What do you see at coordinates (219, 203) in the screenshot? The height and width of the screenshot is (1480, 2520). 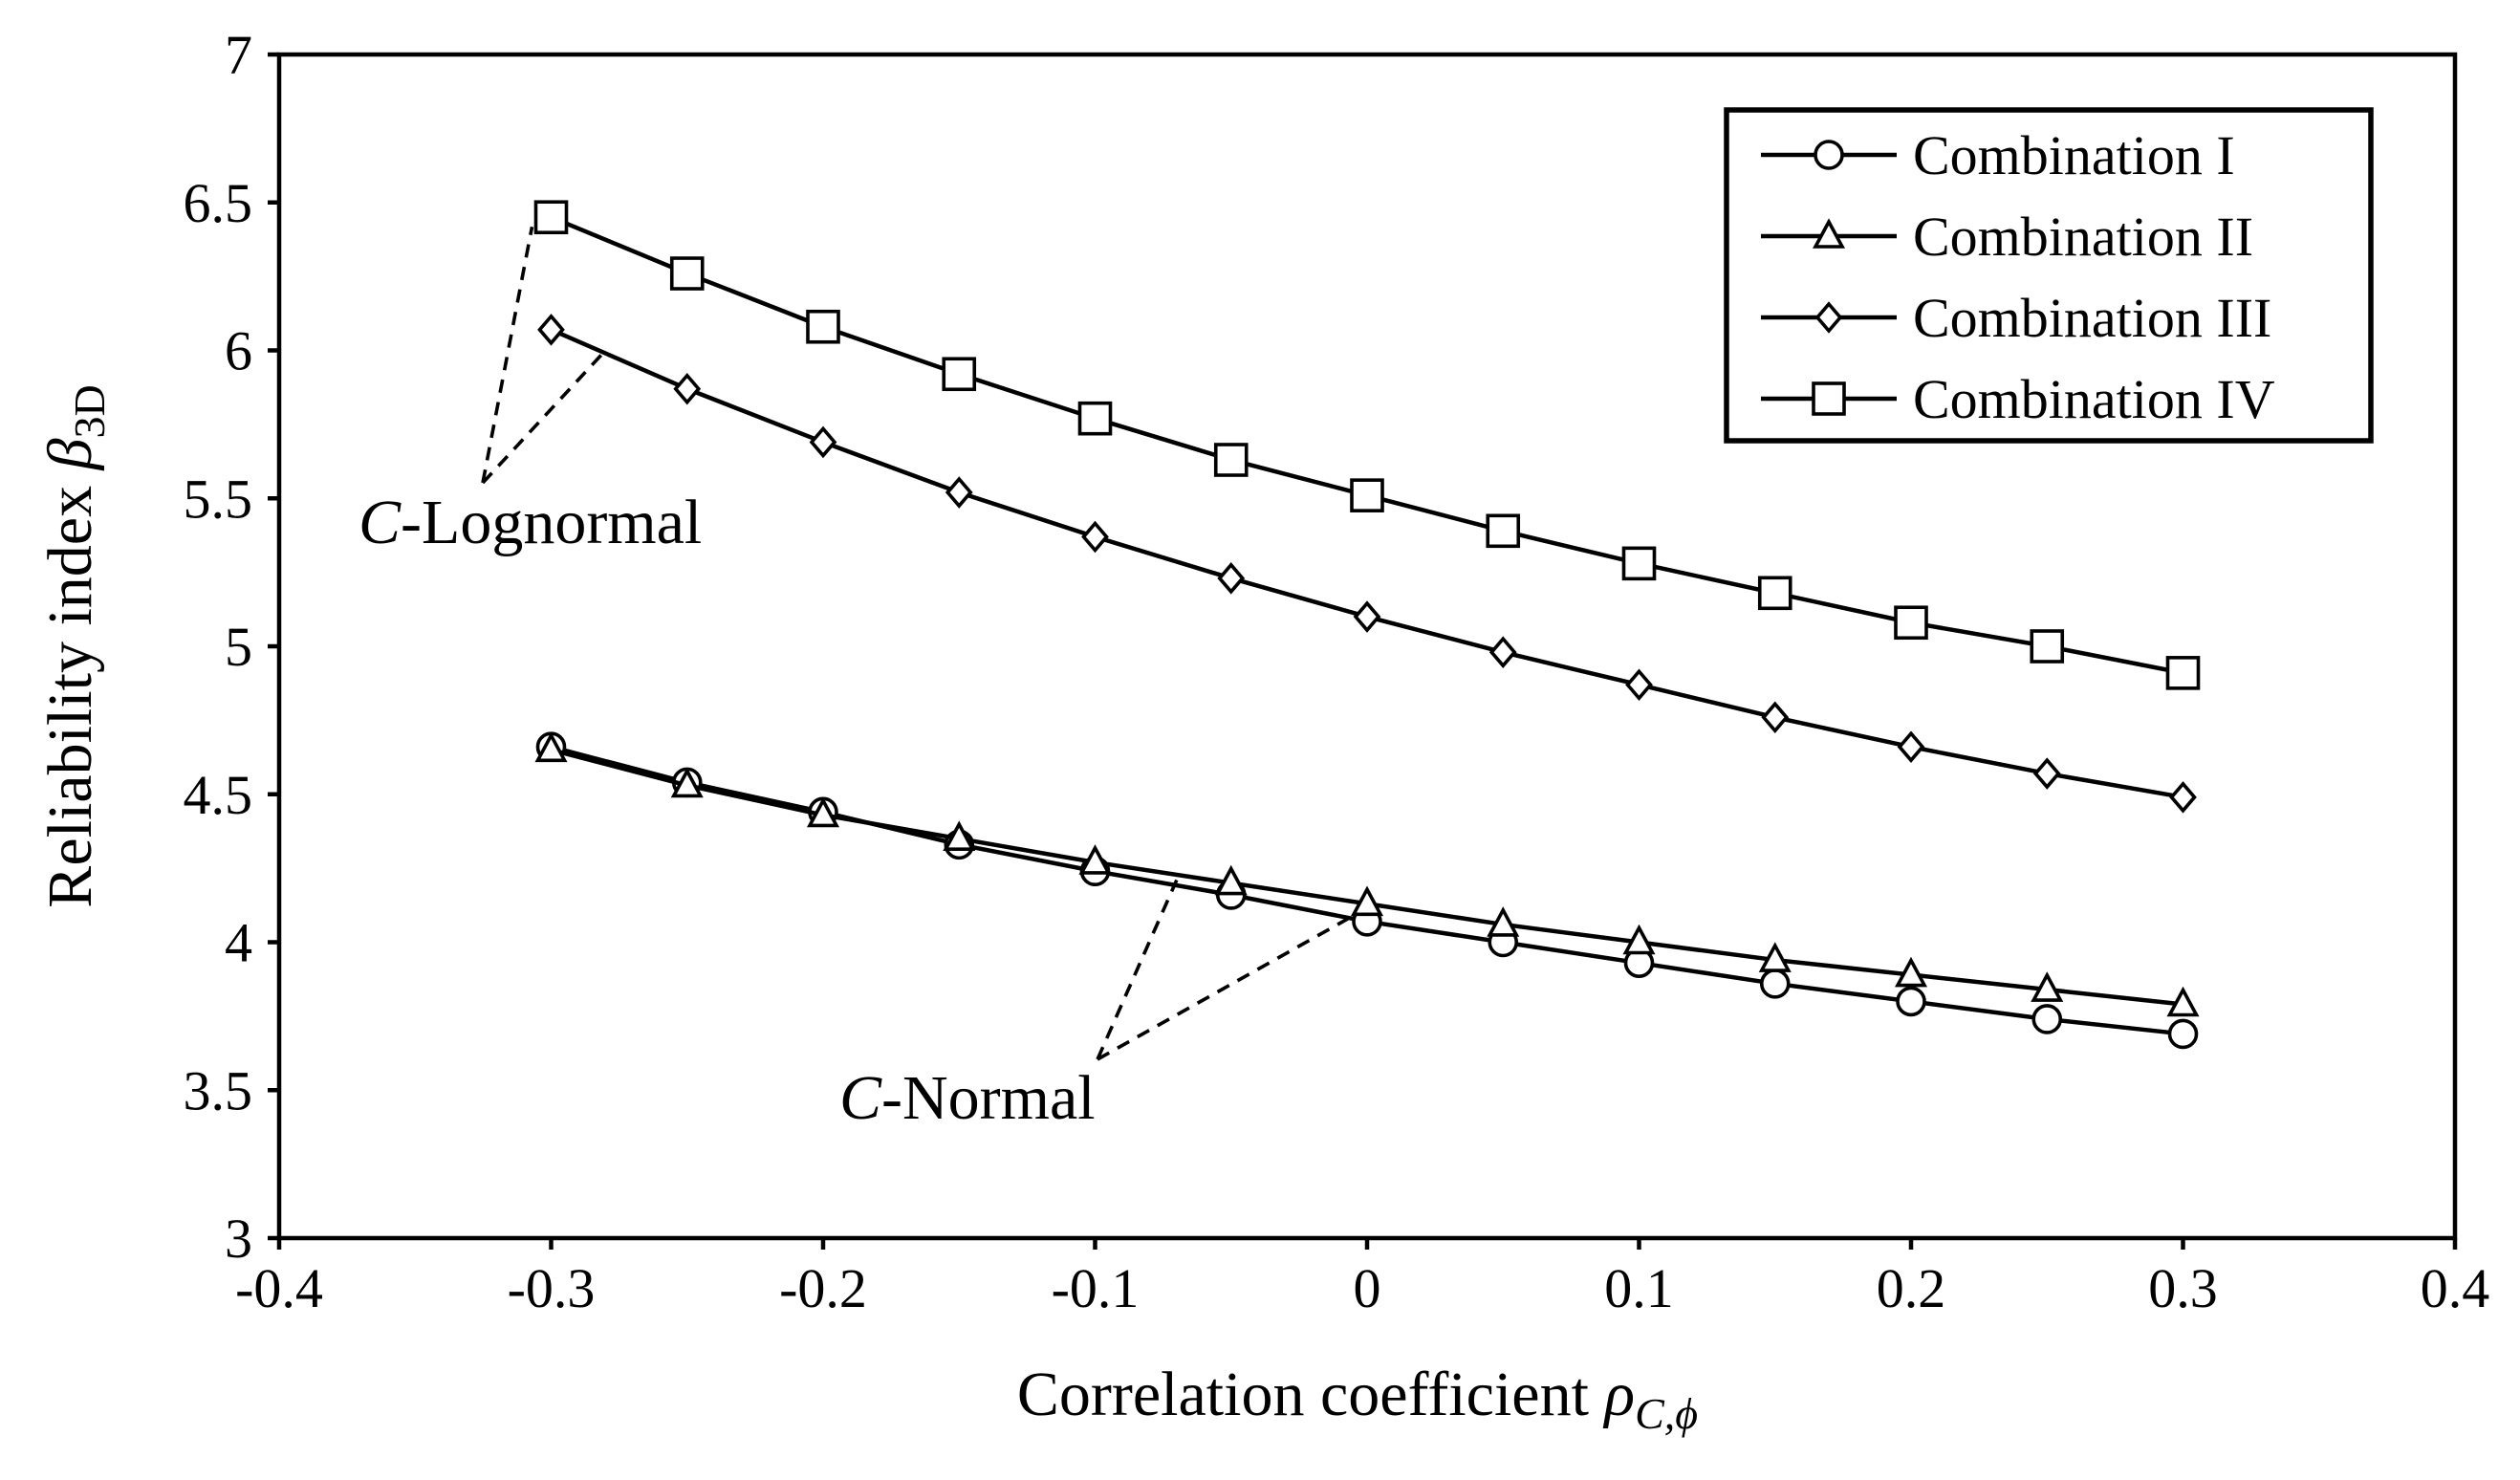 I see `y-tick-label: 6.5` at bounding box center [219, 203].